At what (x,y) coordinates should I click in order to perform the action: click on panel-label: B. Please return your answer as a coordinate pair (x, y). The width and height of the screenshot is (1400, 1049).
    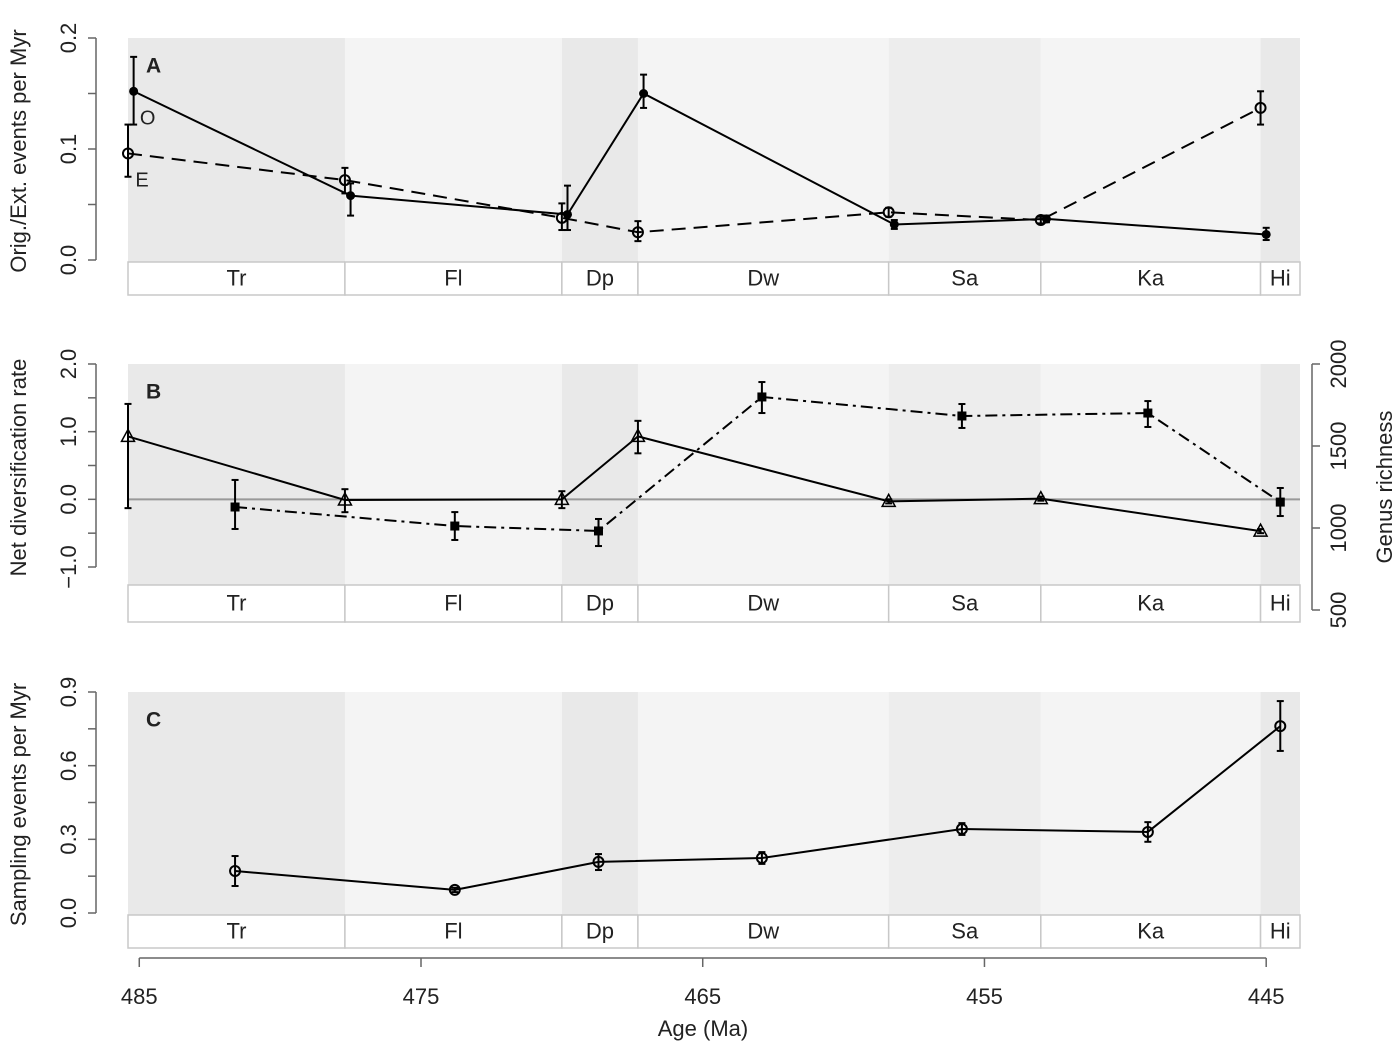
    Looking at the image, I should click on (153, 392).